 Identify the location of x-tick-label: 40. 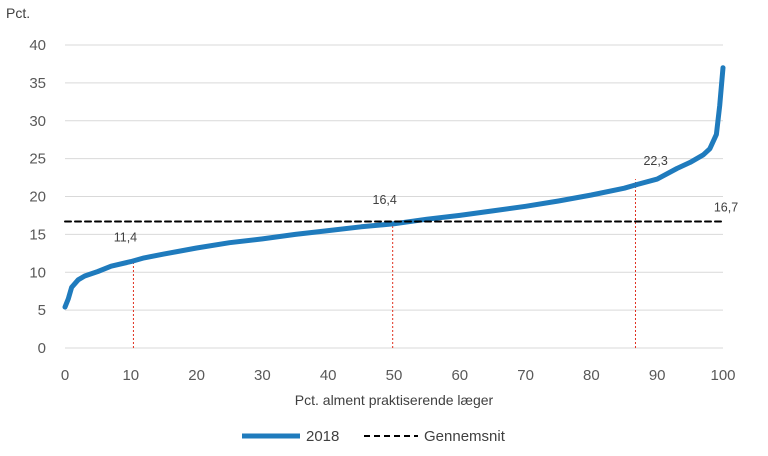
(328, 375).